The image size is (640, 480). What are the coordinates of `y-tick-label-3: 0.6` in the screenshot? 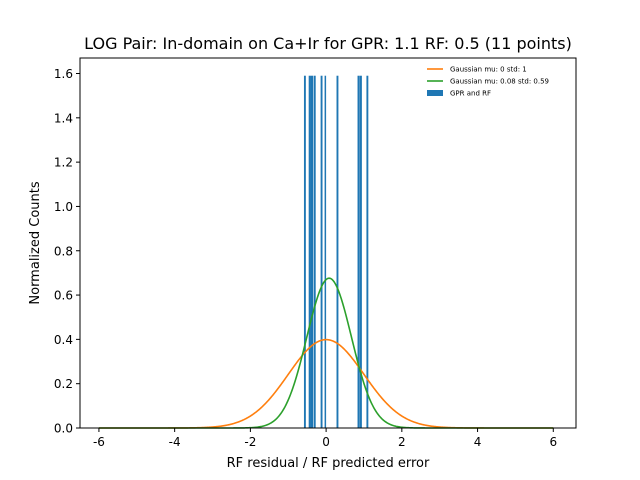 It's located at (63, 296).